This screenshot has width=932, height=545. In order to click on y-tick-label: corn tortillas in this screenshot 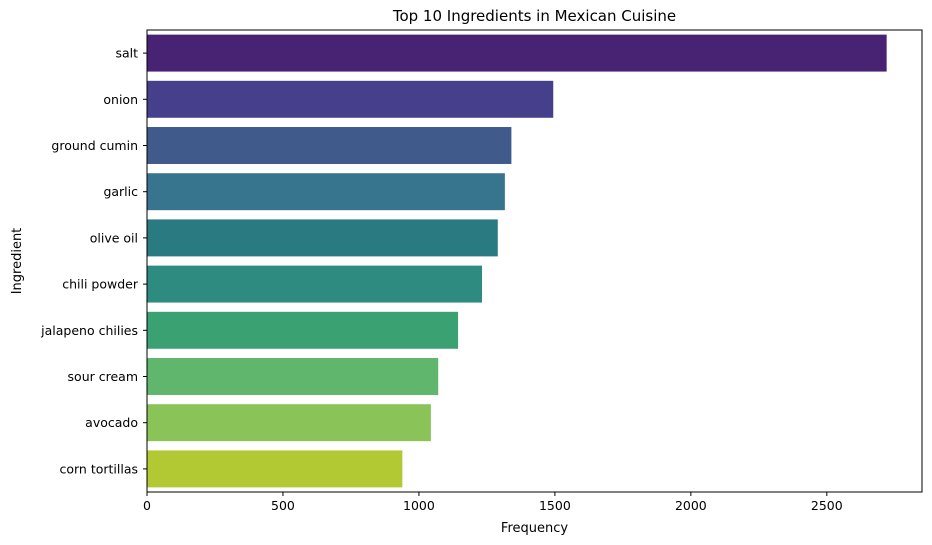, I will do `click(98, 468)`.